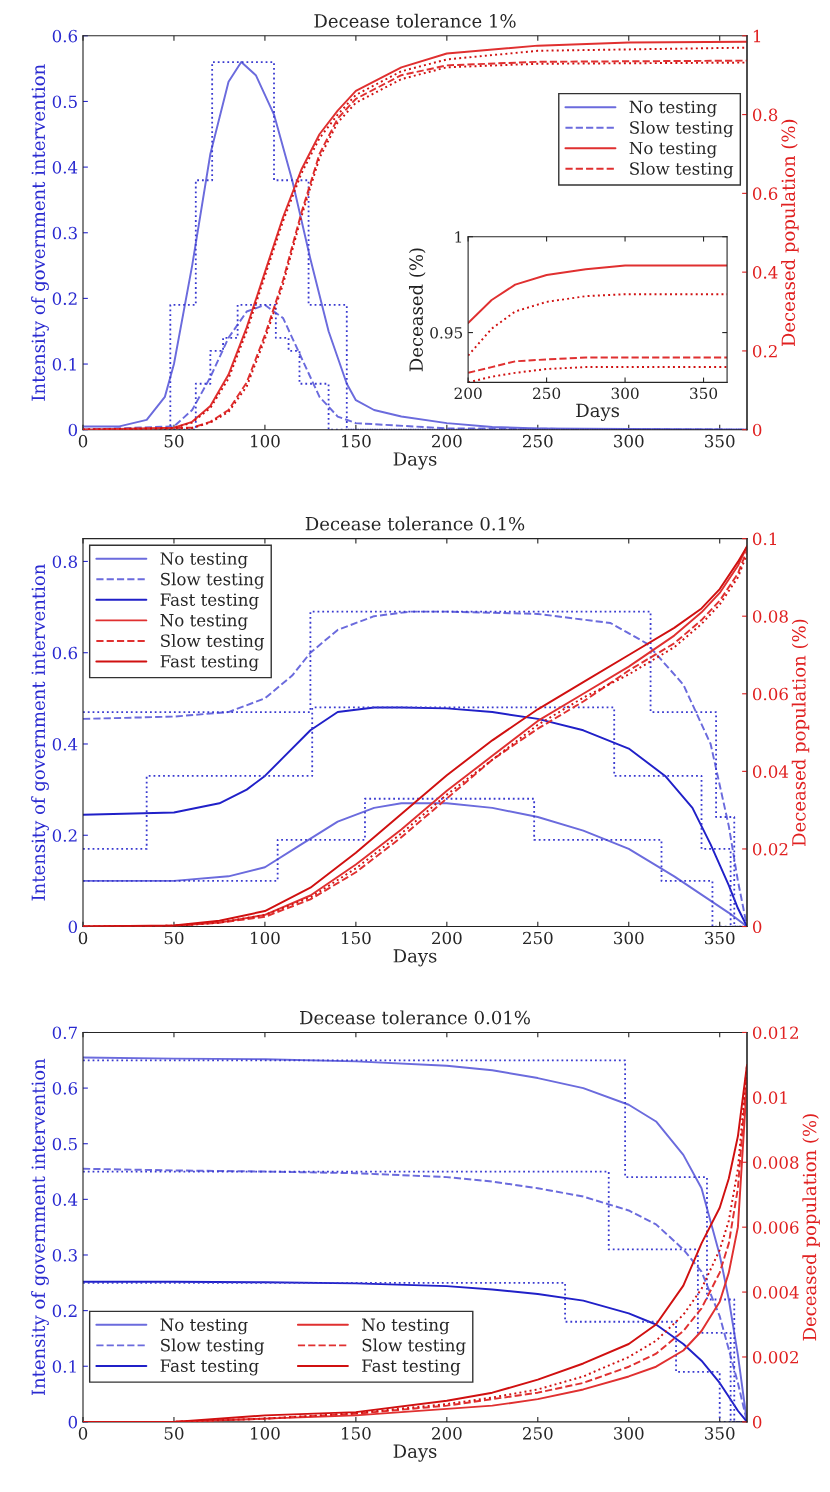  I want to click on y2-tick-label: 0.04, so click(770, 771).